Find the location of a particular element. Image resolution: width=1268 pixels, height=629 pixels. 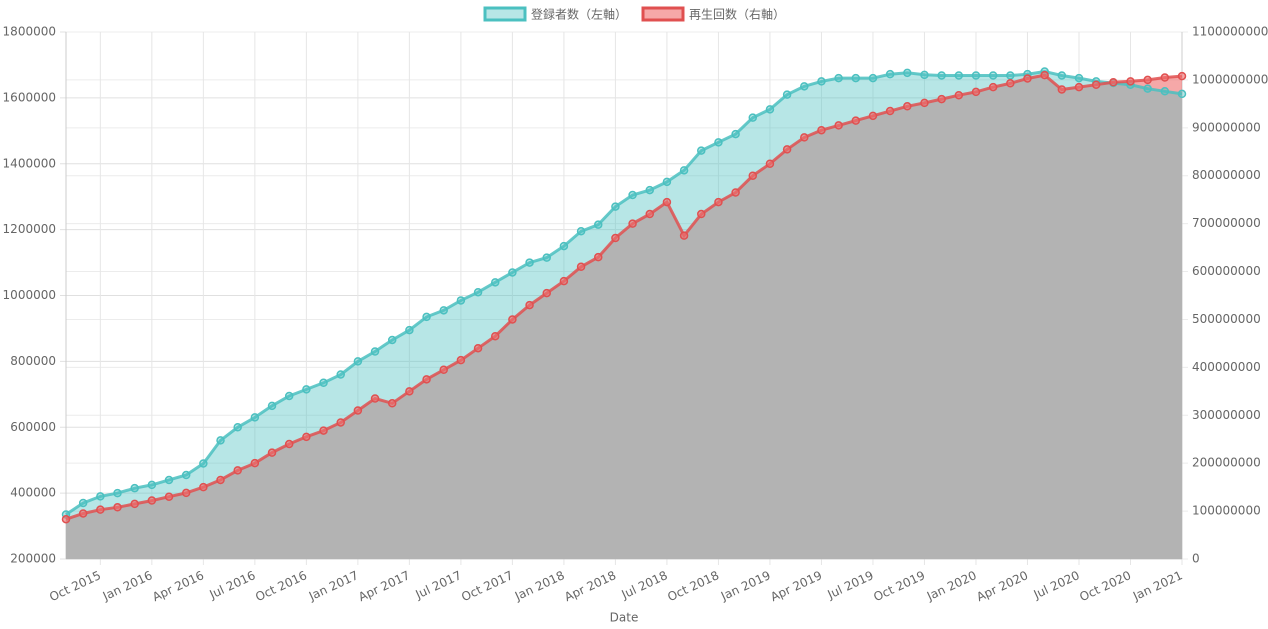

x-tick-label: Jan 2016 is located at coordinates (127, 585).